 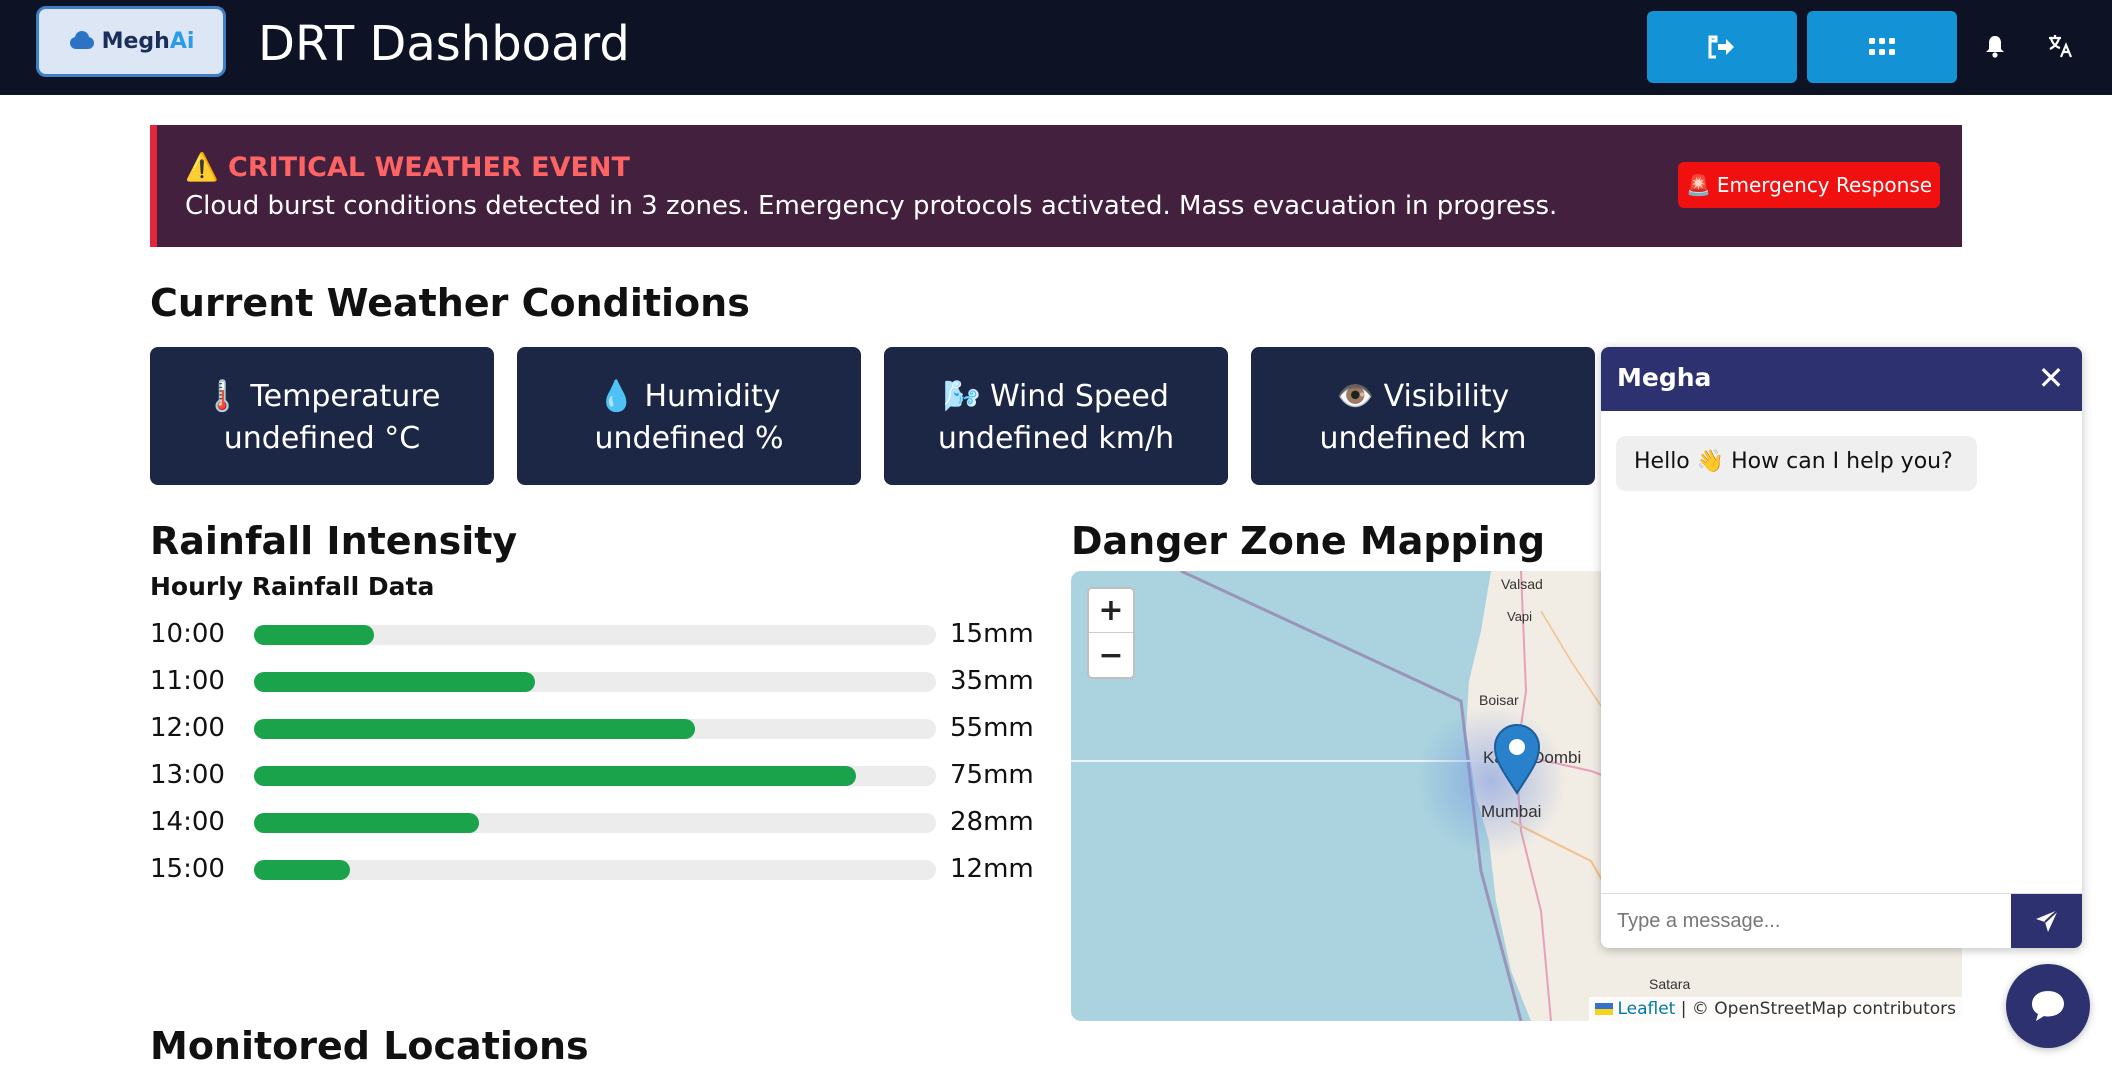 I want to click on rainfall-heading: Rainfall Intensity, so click(x=334, y=541).